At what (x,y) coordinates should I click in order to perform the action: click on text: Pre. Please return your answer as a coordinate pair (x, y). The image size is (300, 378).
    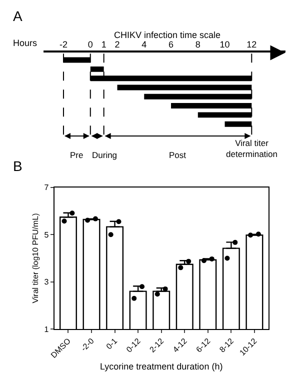
    Looking at the image, I should click on (77, 155).